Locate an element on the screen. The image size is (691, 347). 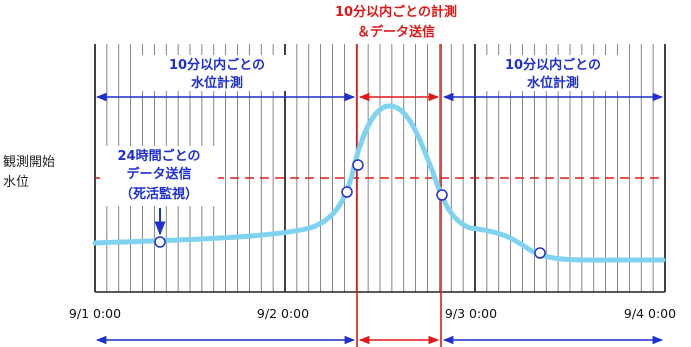
right-label-bg is located at coordinates (553, 73).